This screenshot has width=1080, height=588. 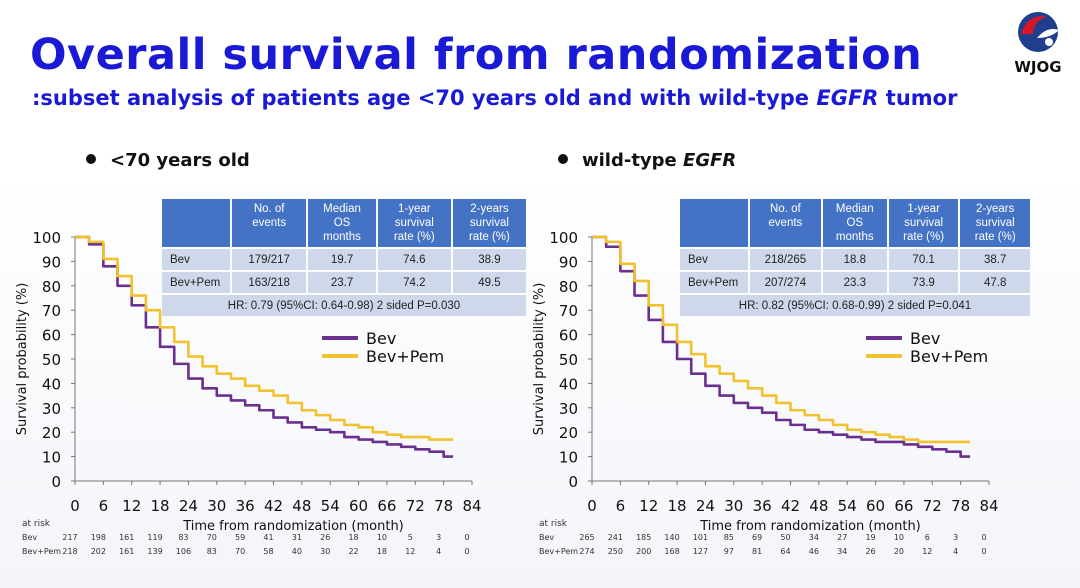 What do you see at coordinates (126, 551) in the screenshot?
I see `at-risk-value: 161` at bounding box center [126, 551].